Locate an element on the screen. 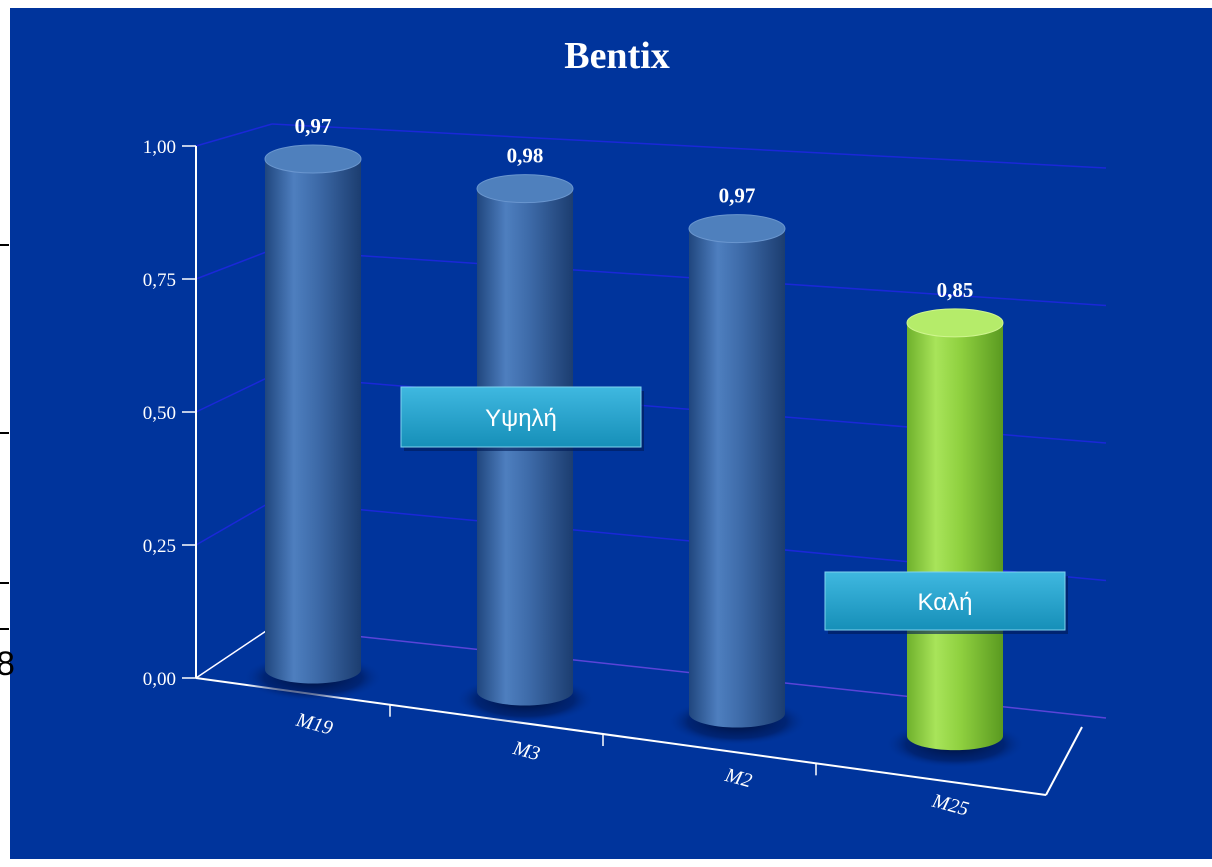 The width and height of the screenshot is (1212, 867). y-tick-label: 0,25 is located at coordinates (159, 546).